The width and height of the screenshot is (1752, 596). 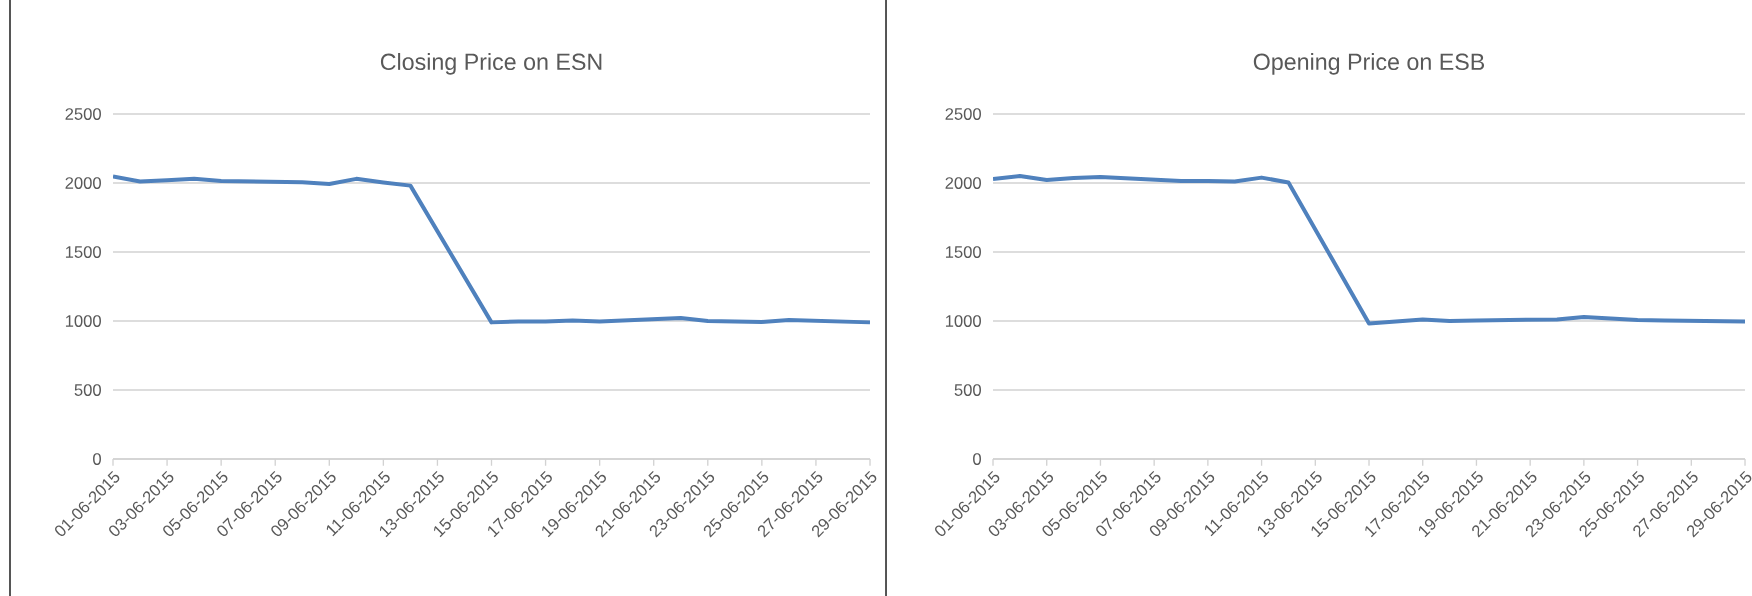 I want to click on chart-title: Opening Price on ESB, so click(x=1369, y=63).